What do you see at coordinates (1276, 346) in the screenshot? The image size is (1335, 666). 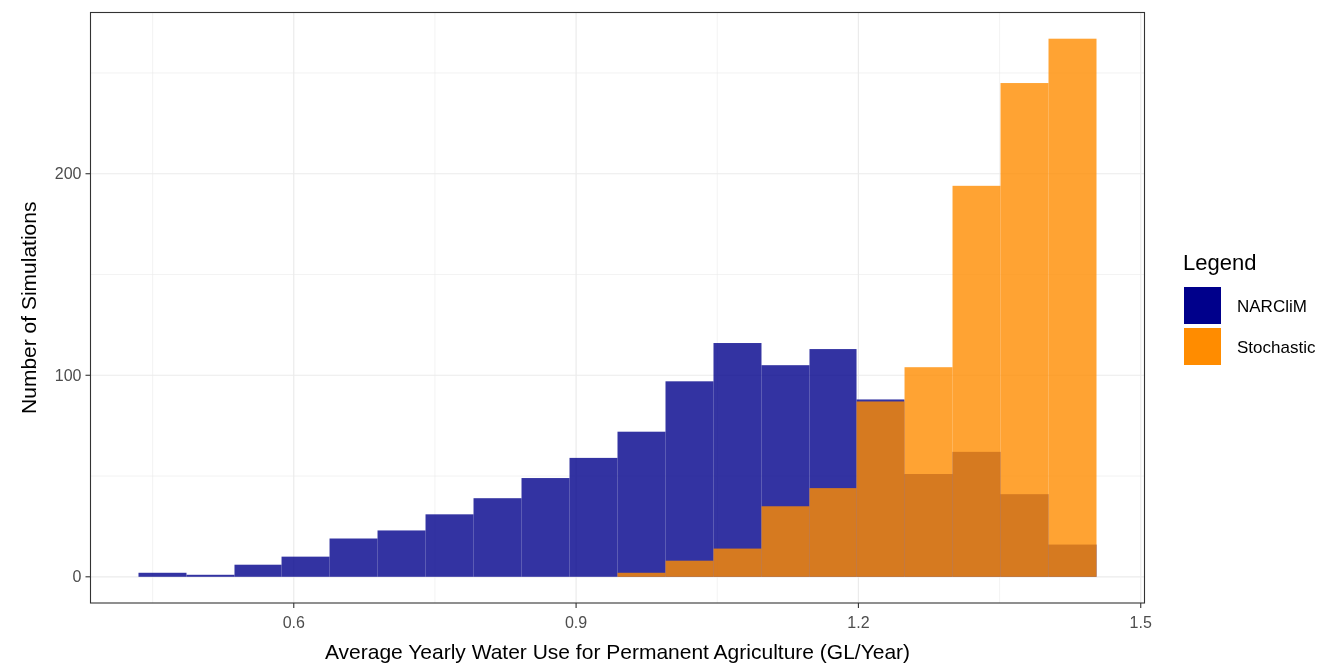 I see `legend-label: Stochastic` at bounding box center [1276, 346].